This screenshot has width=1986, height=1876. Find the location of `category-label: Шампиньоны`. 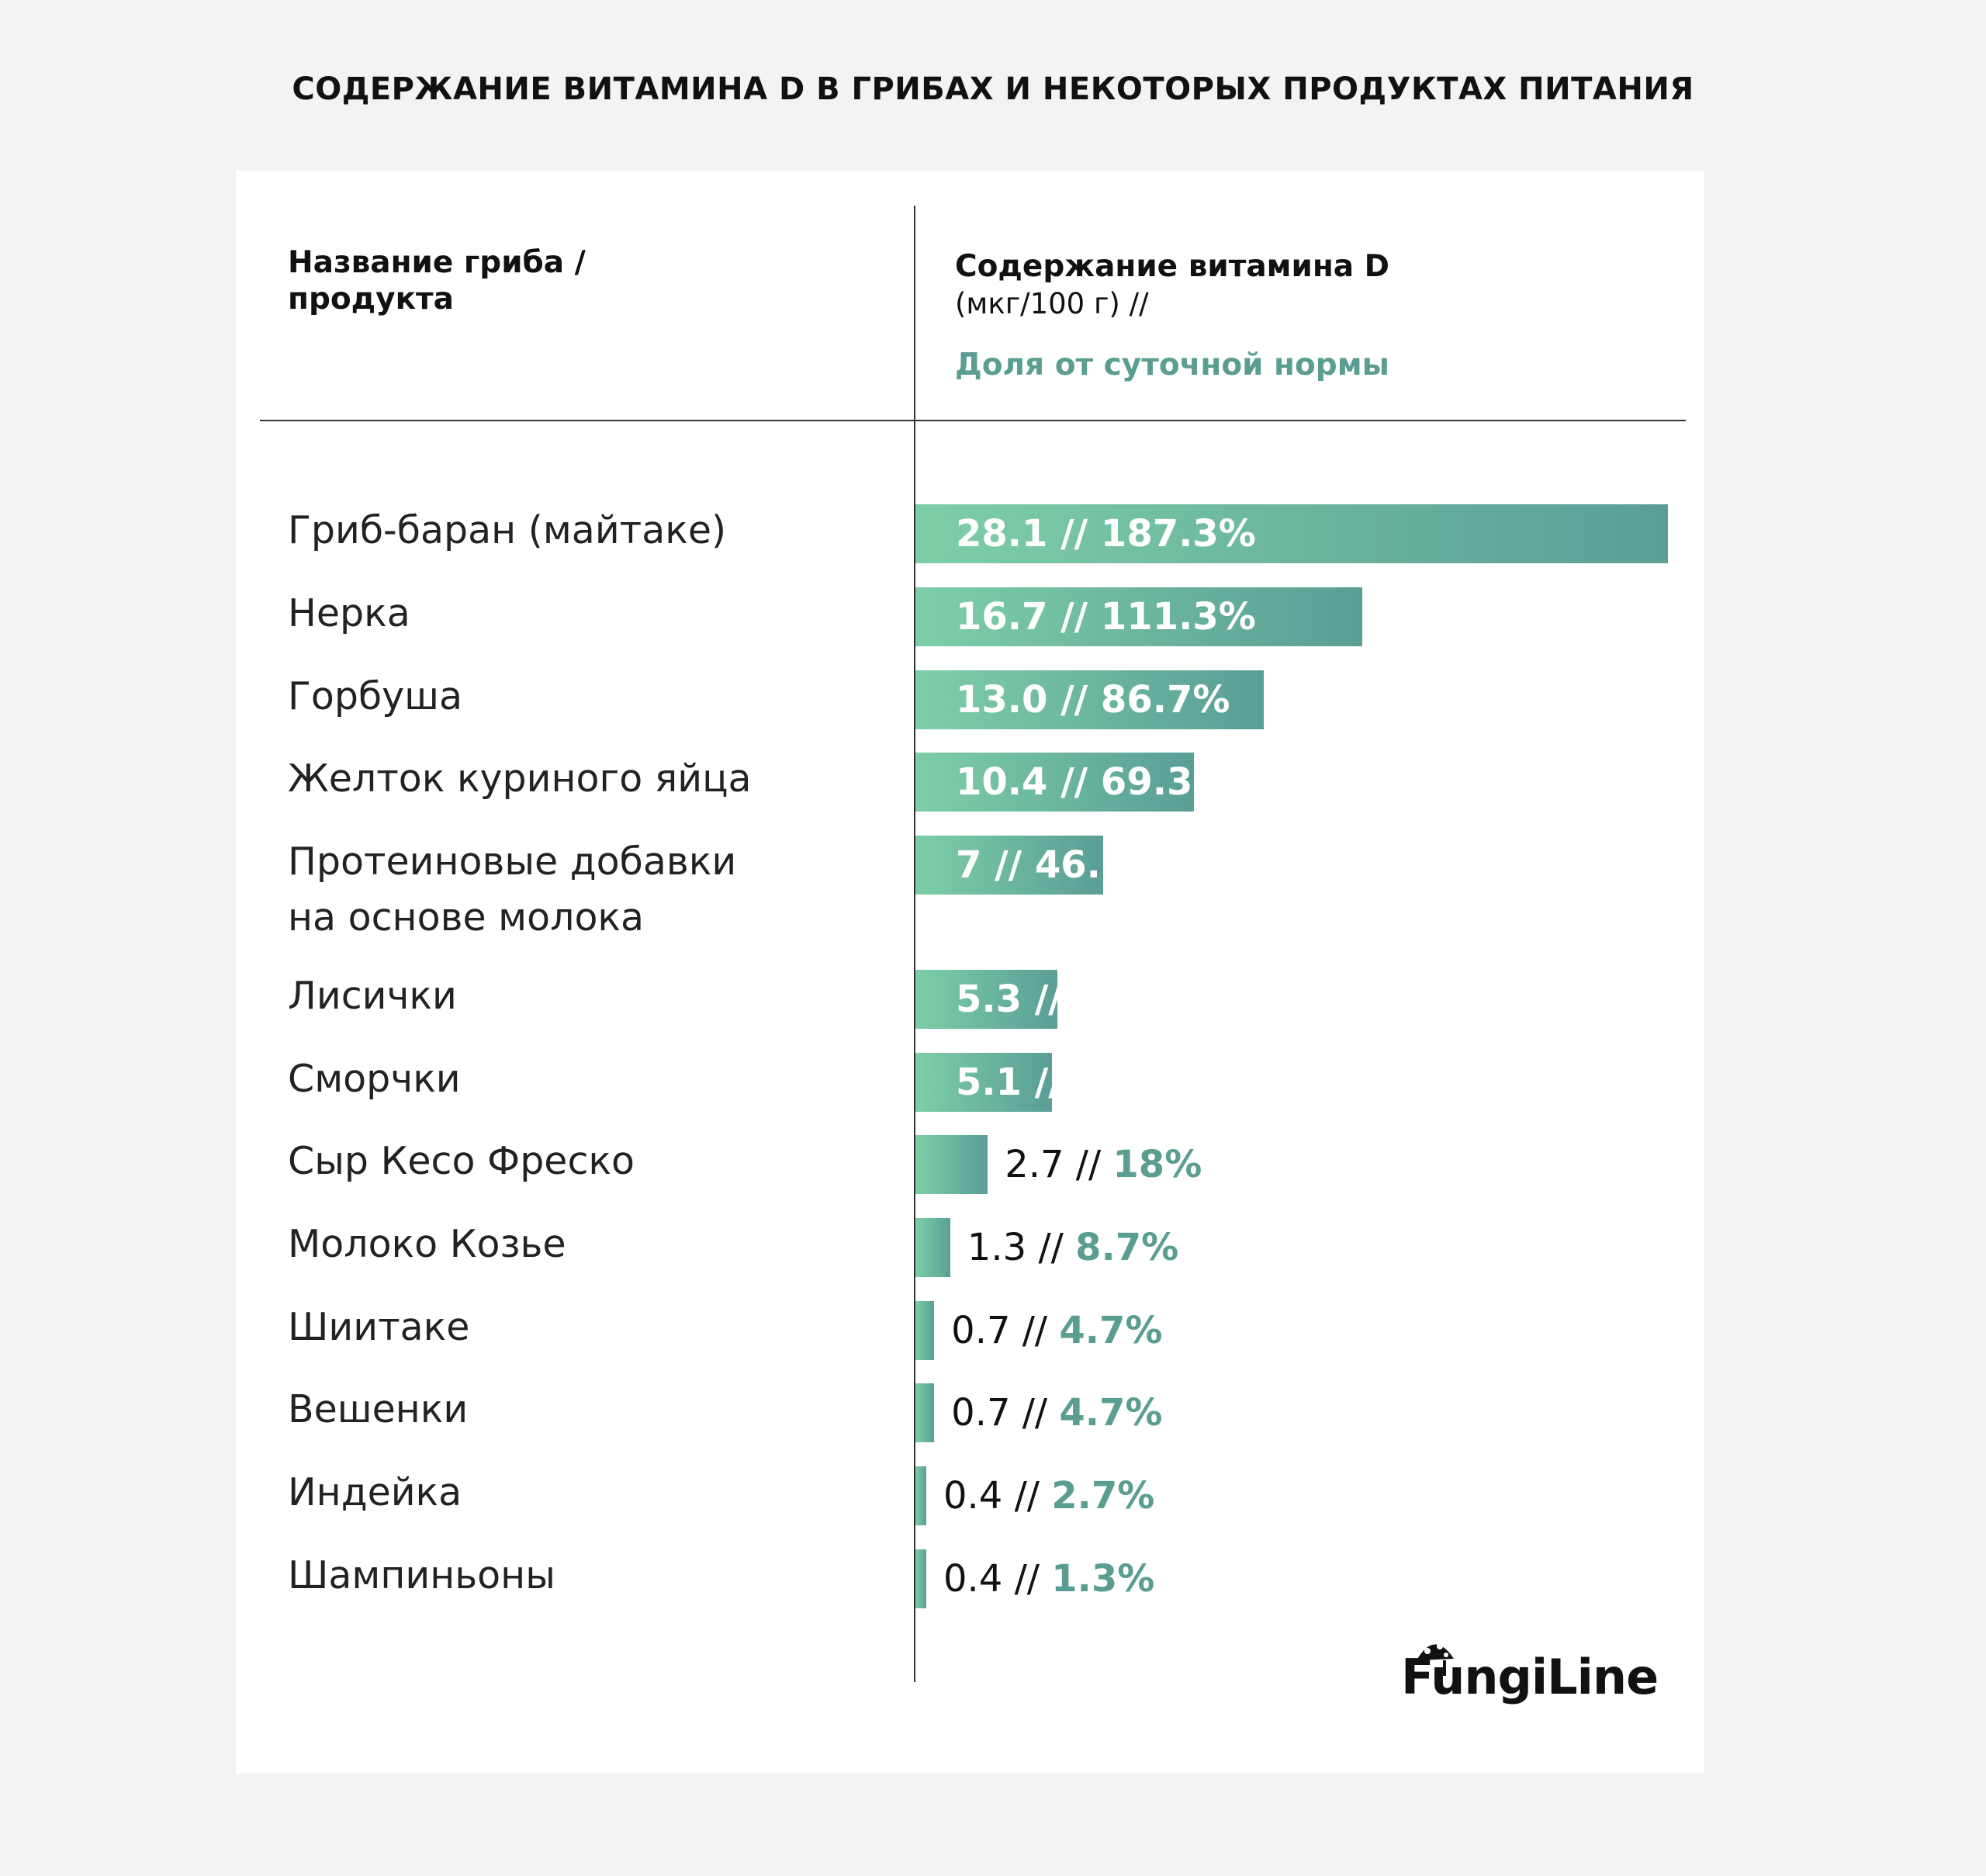

category-label: Шампиньоны is located at coordinates (421, 1576).